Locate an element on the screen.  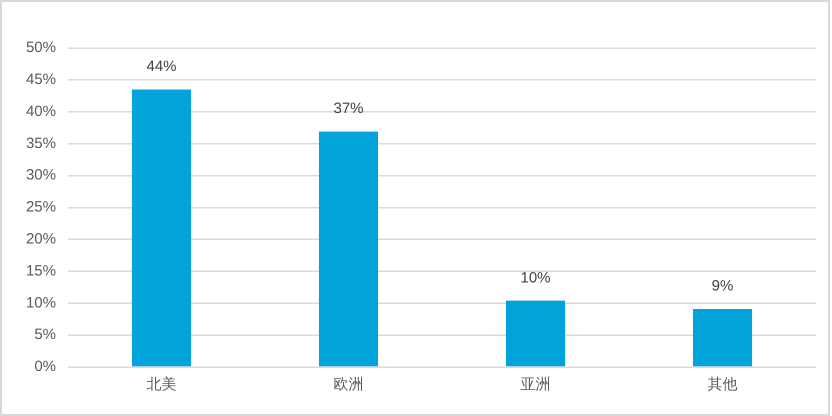
x-tick-label: 其他 is located at coordinates (723, 385).